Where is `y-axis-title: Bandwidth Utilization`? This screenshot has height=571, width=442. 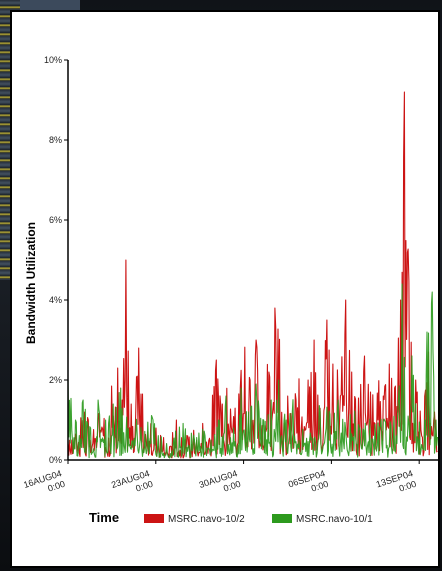 y-axis-title: Bandwidth Utilization is located at coordinates (31, 283).